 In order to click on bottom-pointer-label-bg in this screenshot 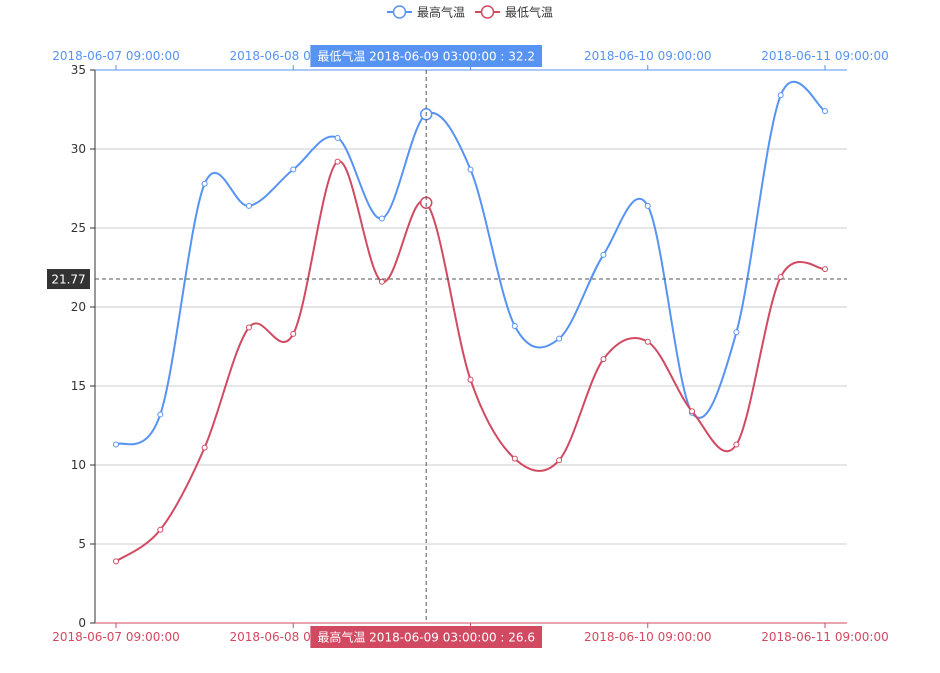, I will do `click(426, 637)`.